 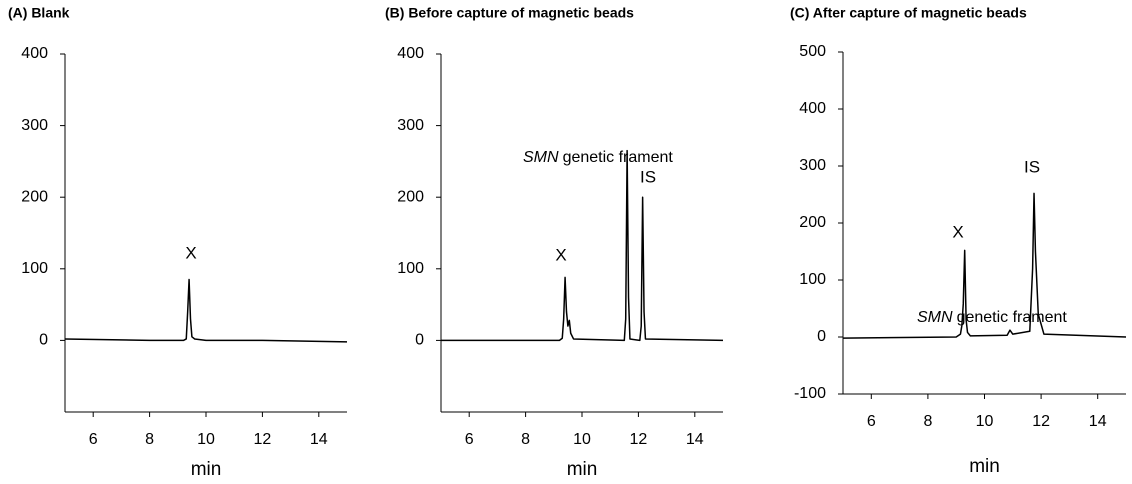 What do you see at coordinates (810, 393) in the screenshot?
I see `y-tick-label: -100` at bounding box center [810, 393].